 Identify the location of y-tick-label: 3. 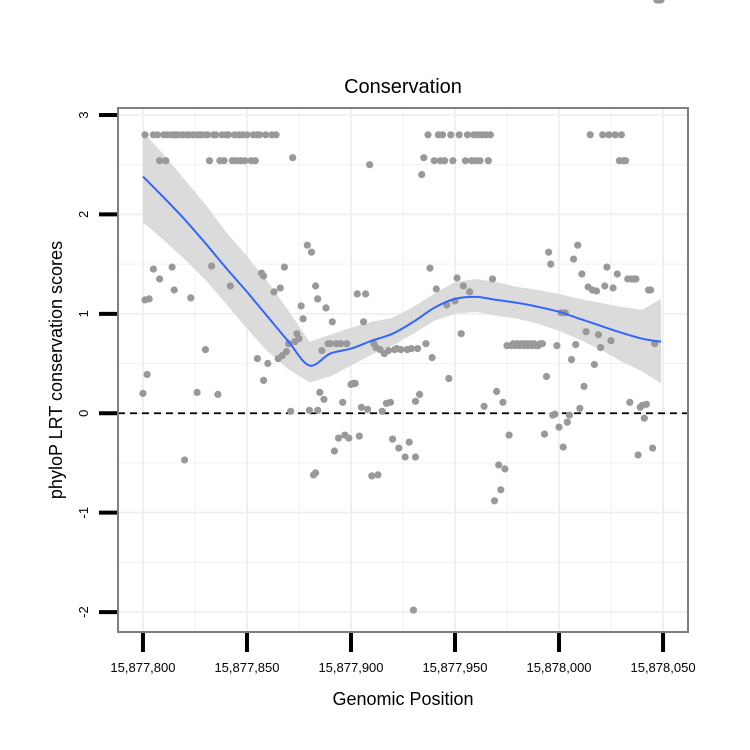
(83, 114).